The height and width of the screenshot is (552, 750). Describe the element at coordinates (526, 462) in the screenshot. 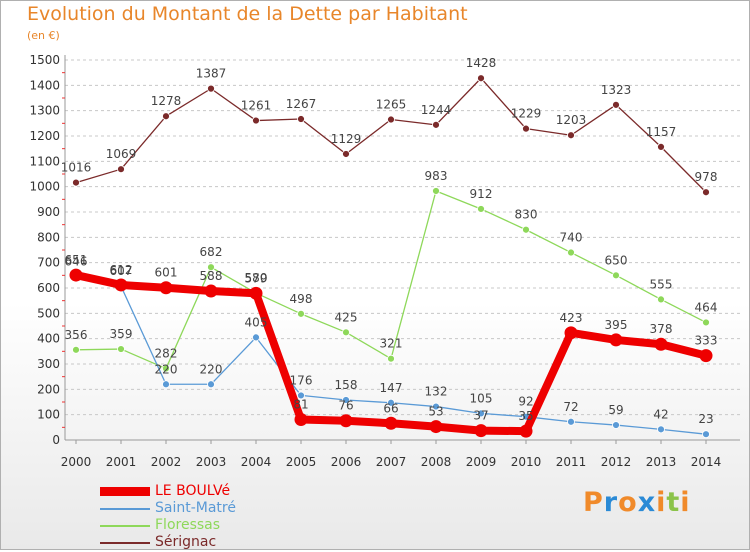

I see `x-tick-label: 2010` at that location.